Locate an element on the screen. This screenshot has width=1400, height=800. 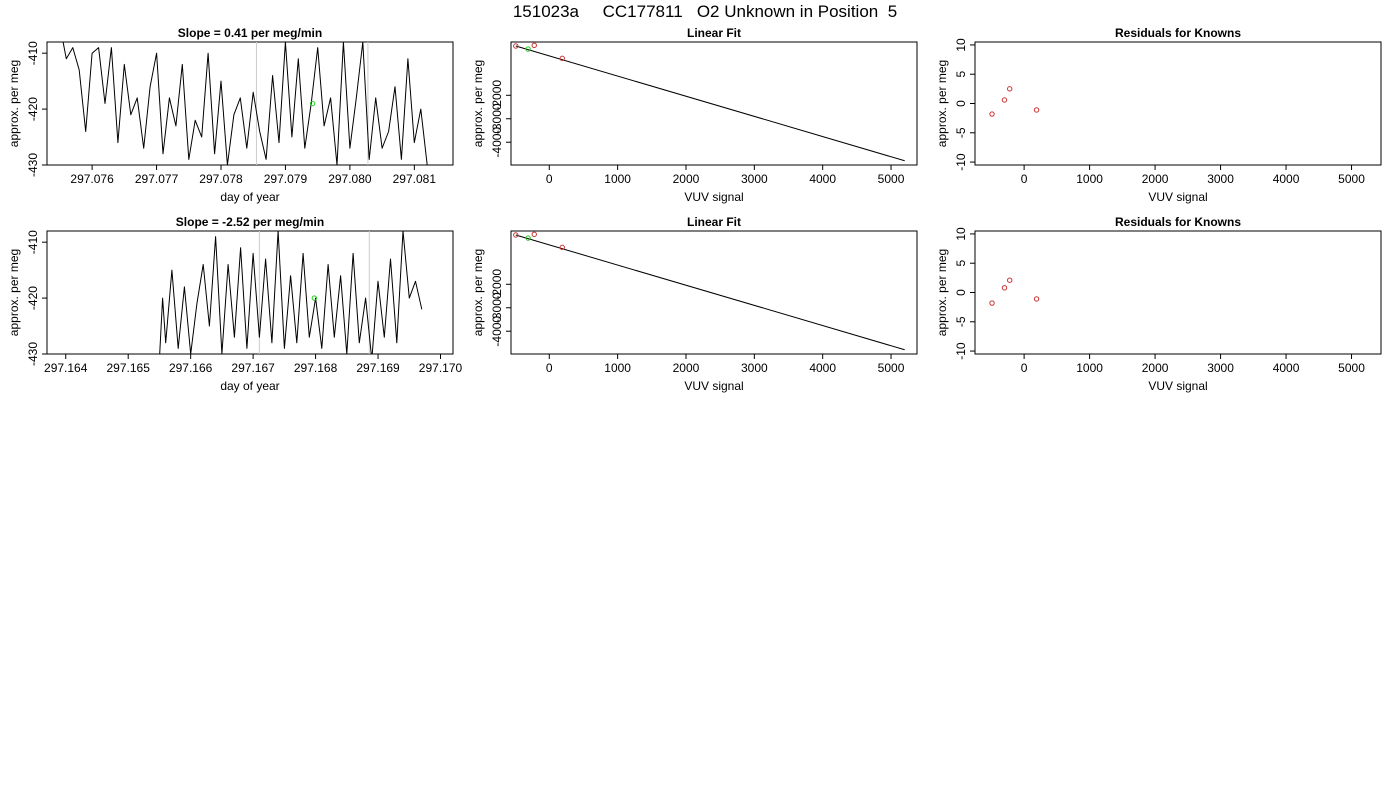
chart-3-x-tick-label: 5000 is located at coordinates (1351, 179).